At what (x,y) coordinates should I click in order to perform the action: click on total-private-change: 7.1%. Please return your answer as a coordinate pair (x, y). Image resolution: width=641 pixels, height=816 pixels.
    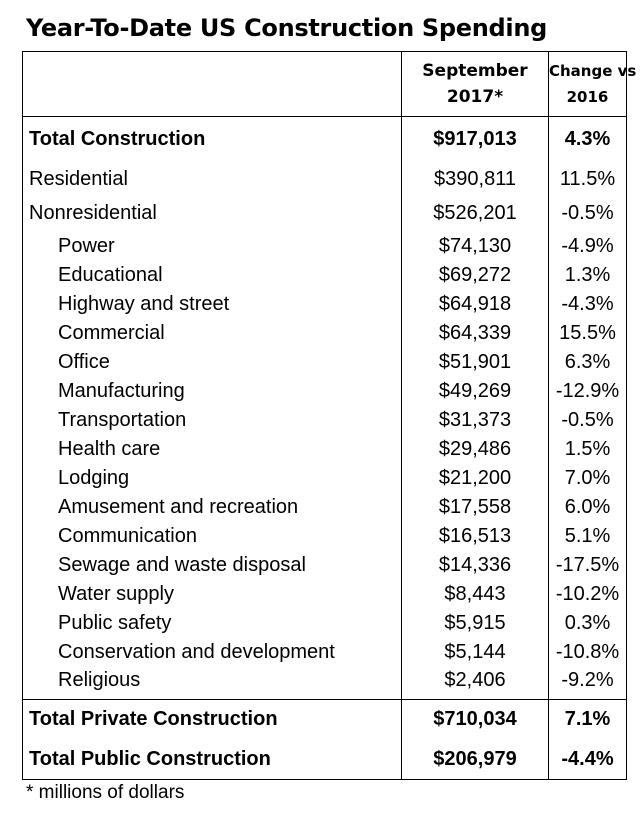
    Looking at the image, I should click on (587, 719).